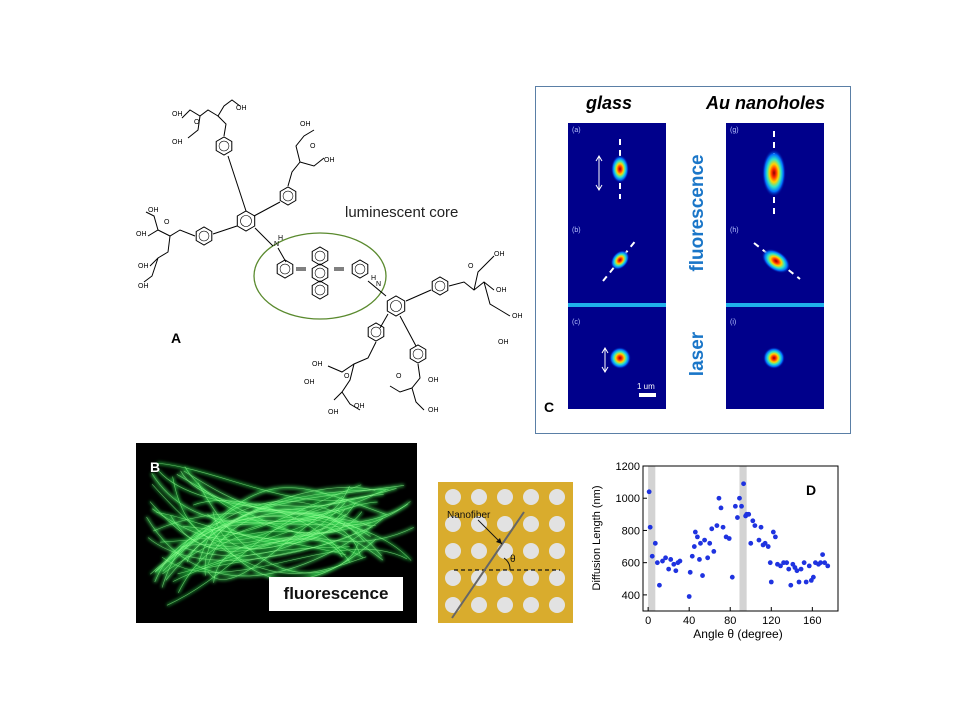 Image resolution: width=960 pixels, height=720 pixels. What do you see at coordinates (730, 621) in the screenshot?
I see `x-tick-label: 80` at bounding box center [730, 621].